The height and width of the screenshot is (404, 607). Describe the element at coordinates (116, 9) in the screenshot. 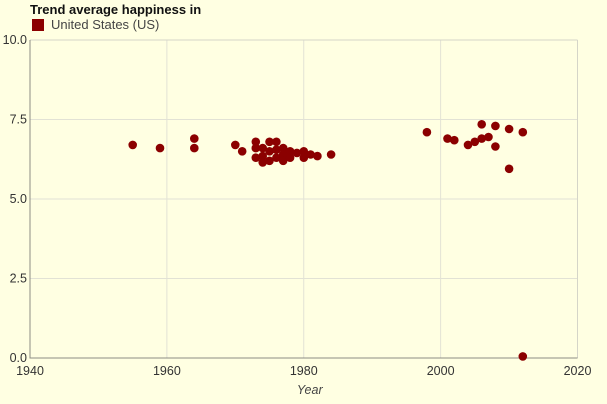

I see `chart-title: Trend average happiness in` at that location.